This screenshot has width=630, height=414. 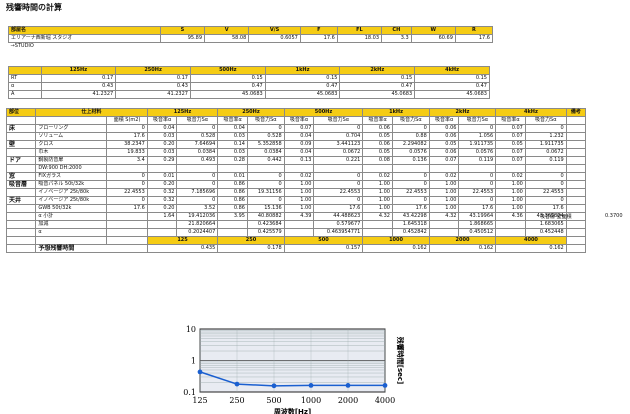 I want to click on y-tick-label: 1, so click(x=193, y=361).